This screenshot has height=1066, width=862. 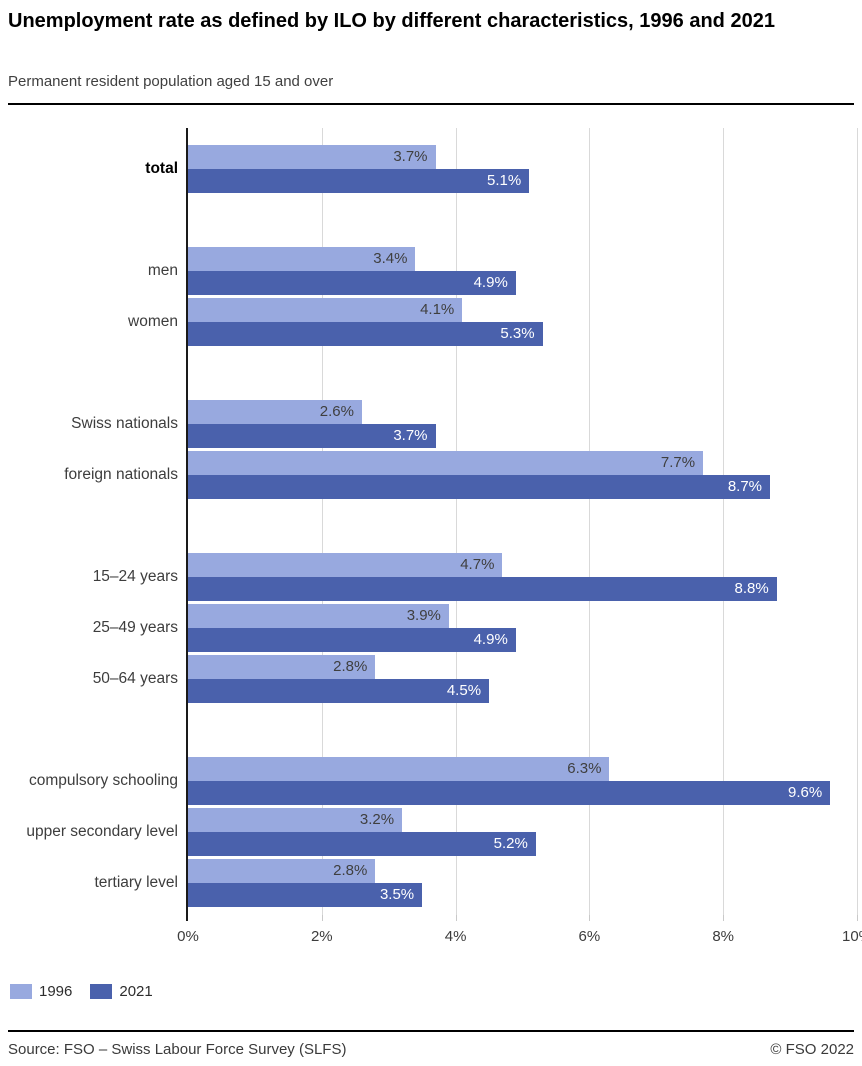 What do you see at coordinates (359, 181) in the screenshot?
I see `bar-2021: 5.1%` at bounding box center [359, 181].